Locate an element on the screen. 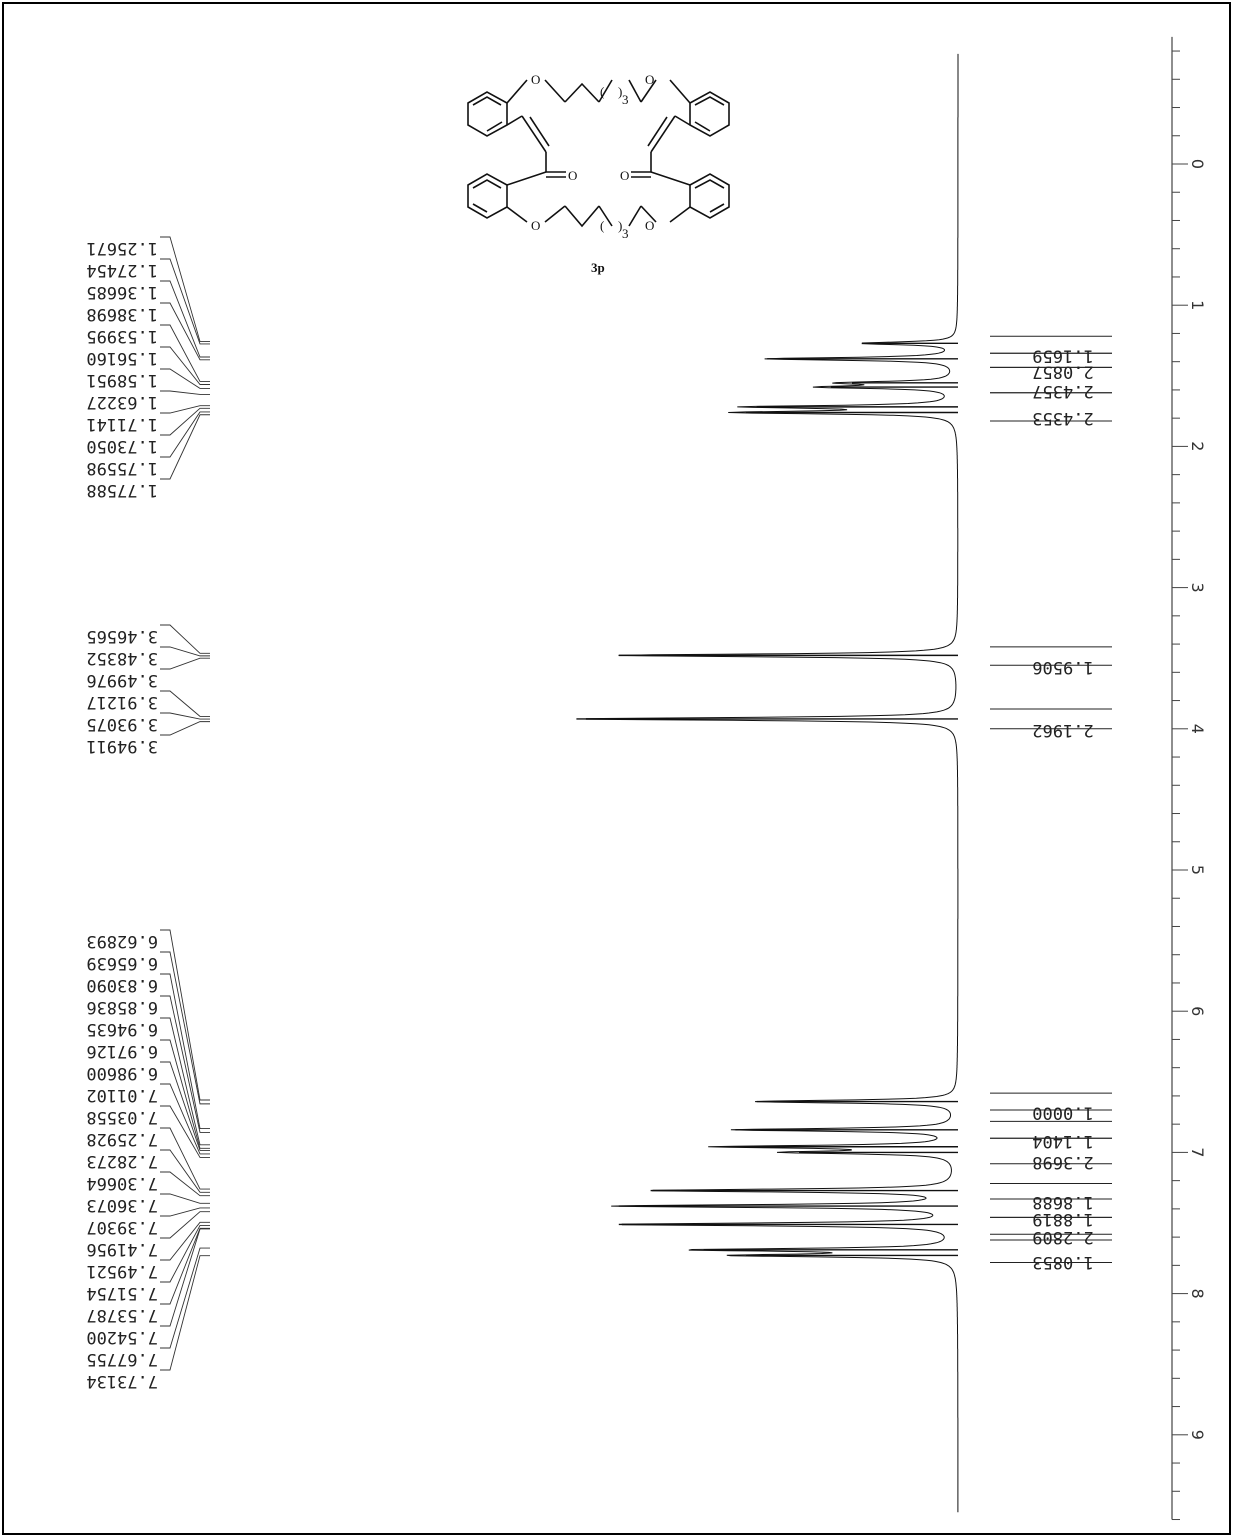  peak-label: 7.30664 is located at coordinates (122, 1183).